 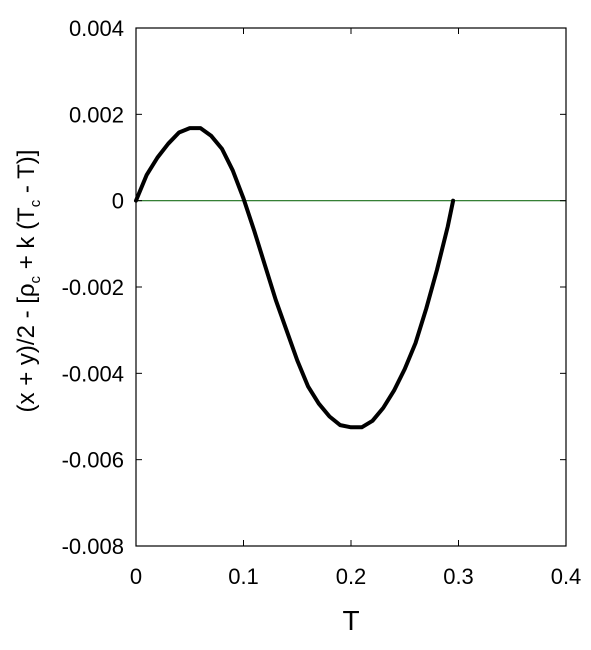 What do you see at coordinates (26, 241) in the screenshot?
I see `y-axis-title-part: + k (T` at bounding box center [26, 241].